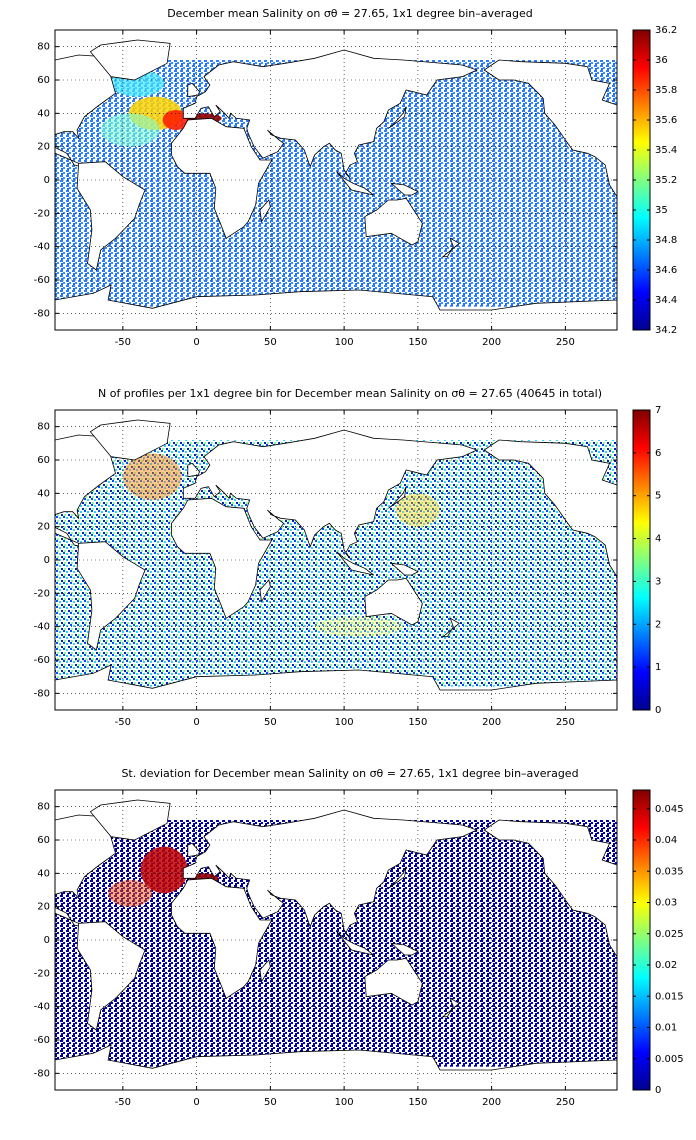  I want to click on colorbar-label: 0.04, so click(666, 840).